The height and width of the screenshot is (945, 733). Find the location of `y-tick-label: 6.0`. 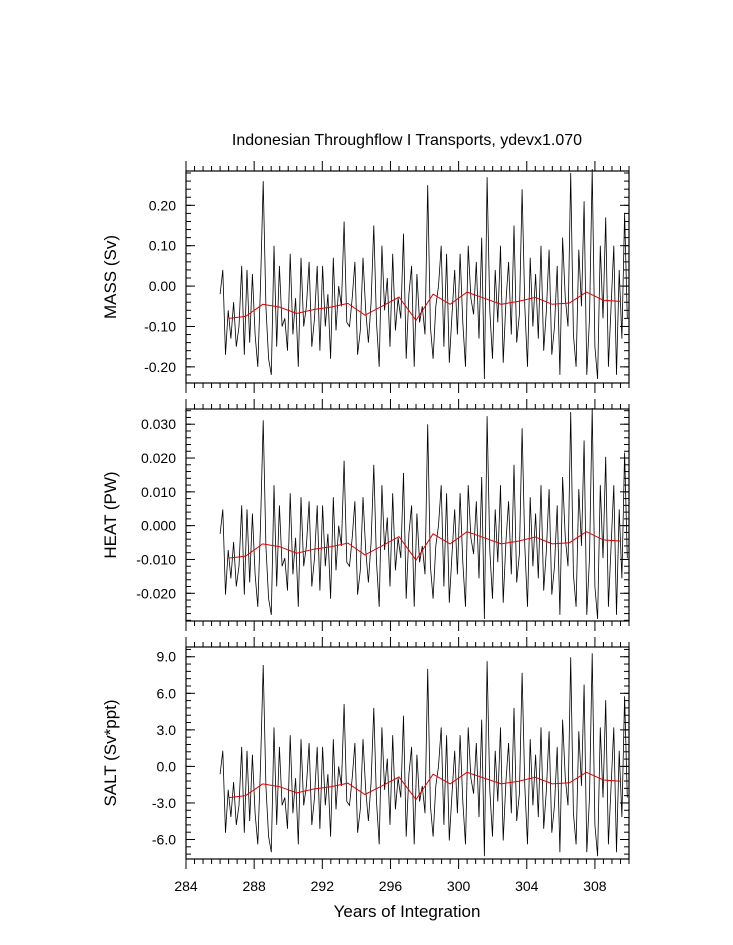

y-tick-label: 6.0 is located at coordinates (167, 693).